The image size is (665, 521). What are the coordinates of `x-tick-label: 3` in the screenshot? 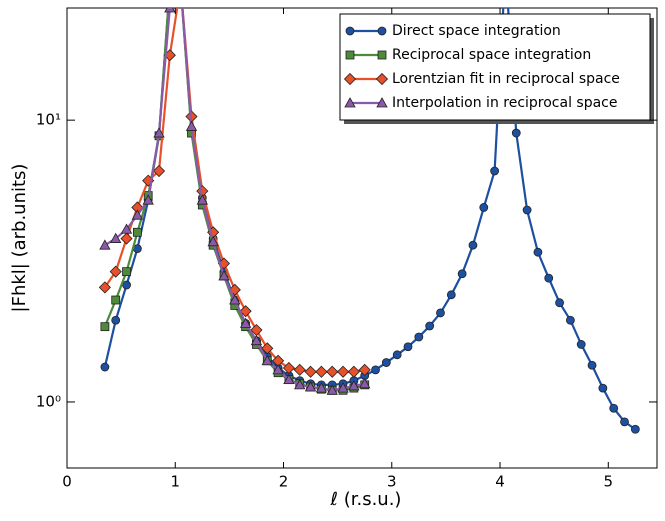 It's located at (392, 482).